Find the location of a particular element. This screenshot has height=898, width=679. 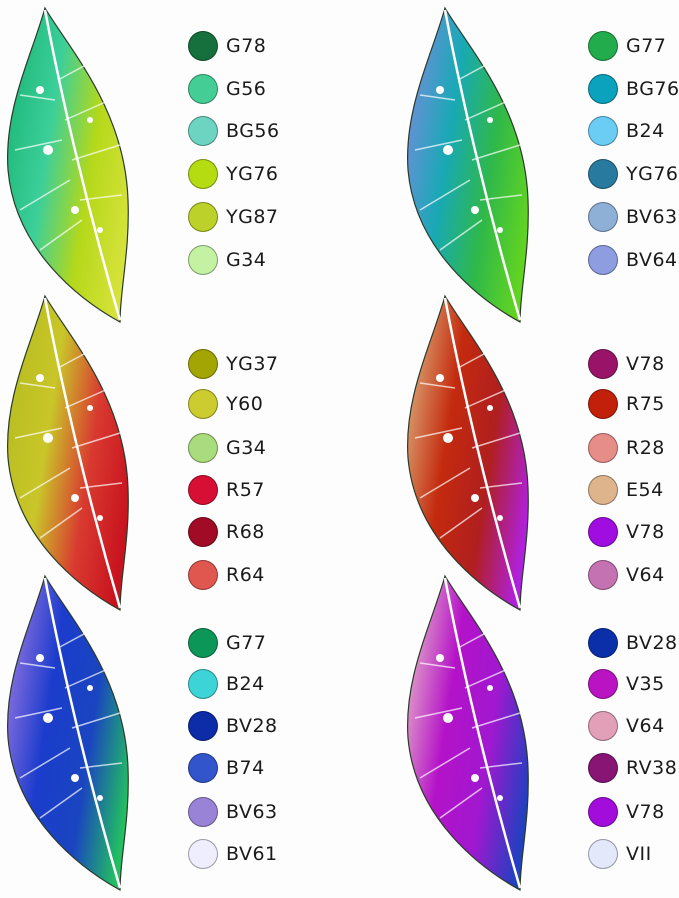

swatch-code: BV61 is located at coordinates (252, 854).